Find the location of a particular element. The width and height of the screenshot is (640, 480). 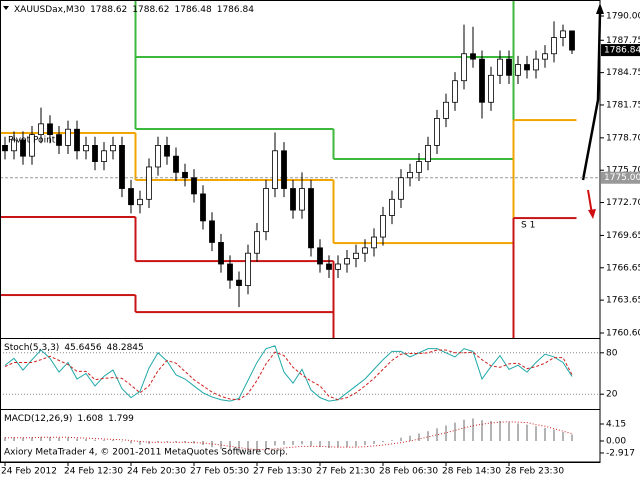

y-tick-label: 1772.70 is located at coordinates (623, 203).